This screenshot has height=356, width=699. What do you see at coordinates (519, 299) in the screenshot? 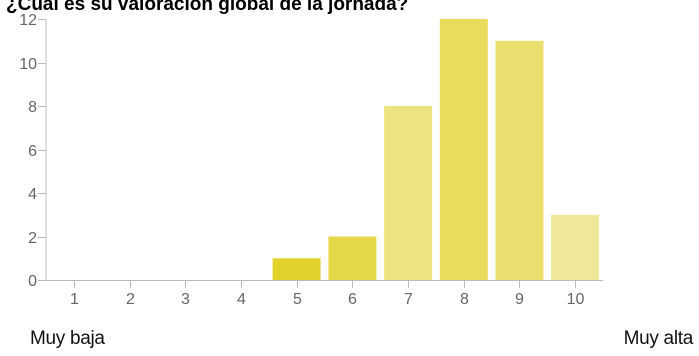
I see `x-tick-label: 9` at bounding box center [519, 299].